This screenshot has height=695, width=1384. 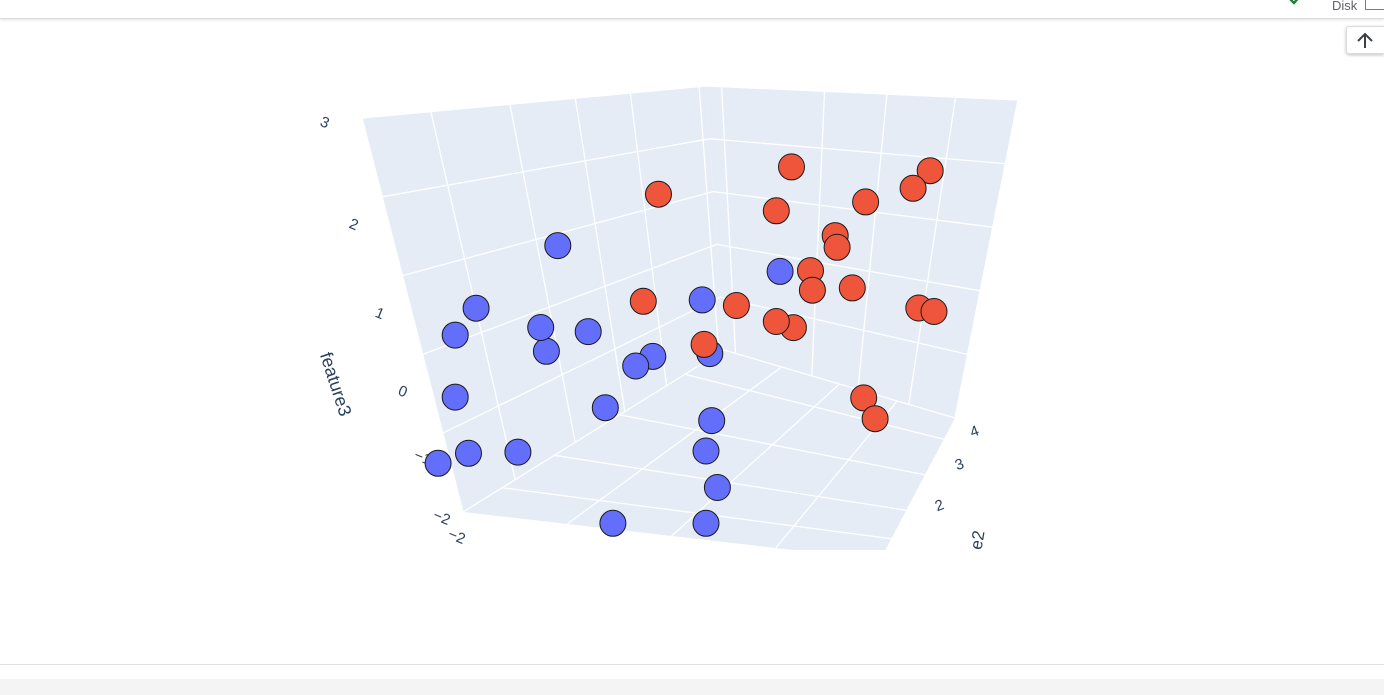 I want to click on z-tick-label: 2, so click(x=354, y=224).